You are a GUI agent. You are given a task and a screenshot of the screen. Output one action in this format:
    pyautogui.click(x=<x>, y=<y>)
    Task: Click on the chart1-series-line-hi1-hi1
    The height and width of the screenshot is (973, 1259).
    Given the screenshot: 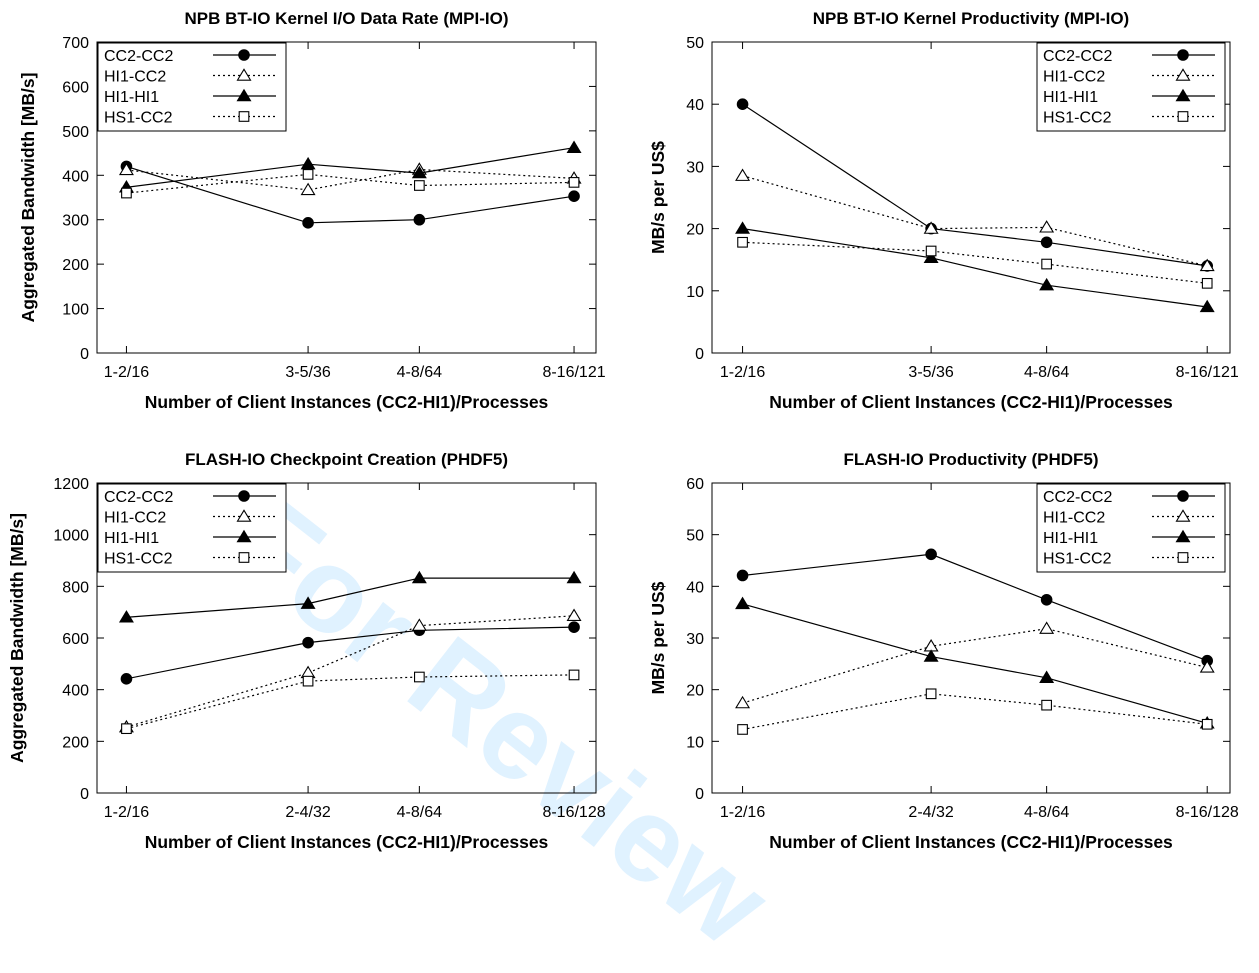 What is the action you would take?
    pyautogui.click(x=350, y=167)
    